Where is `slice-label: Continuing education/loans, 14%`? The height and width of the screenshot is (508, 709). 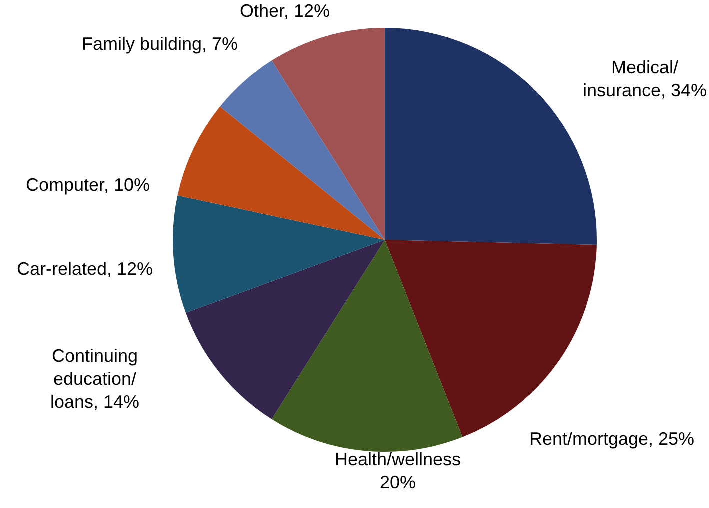
slice-label: Continuing education/loans, 14% is located at coordinates (95, 379).